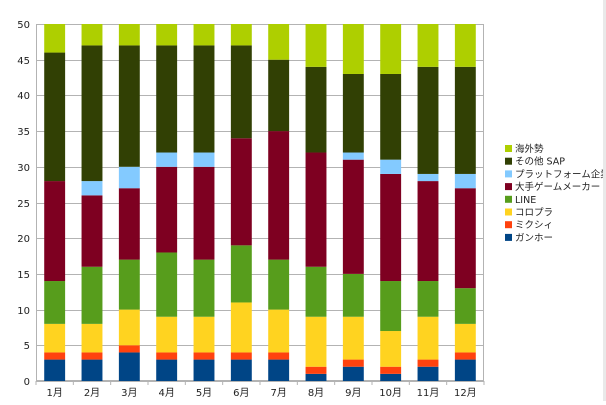  I want to click on bar-segment-その他 SAP-7月, so click(279, 95).